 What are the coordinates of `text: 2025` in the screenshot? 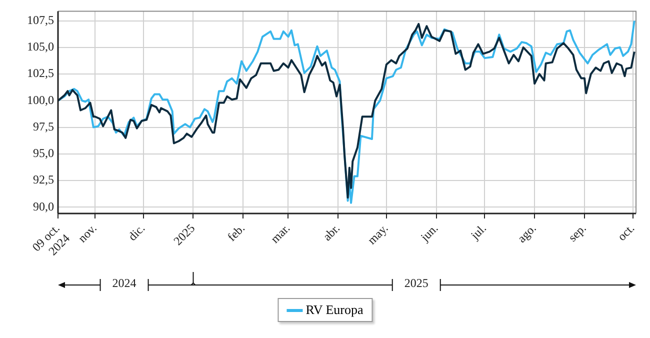 It's located at (416, 283).